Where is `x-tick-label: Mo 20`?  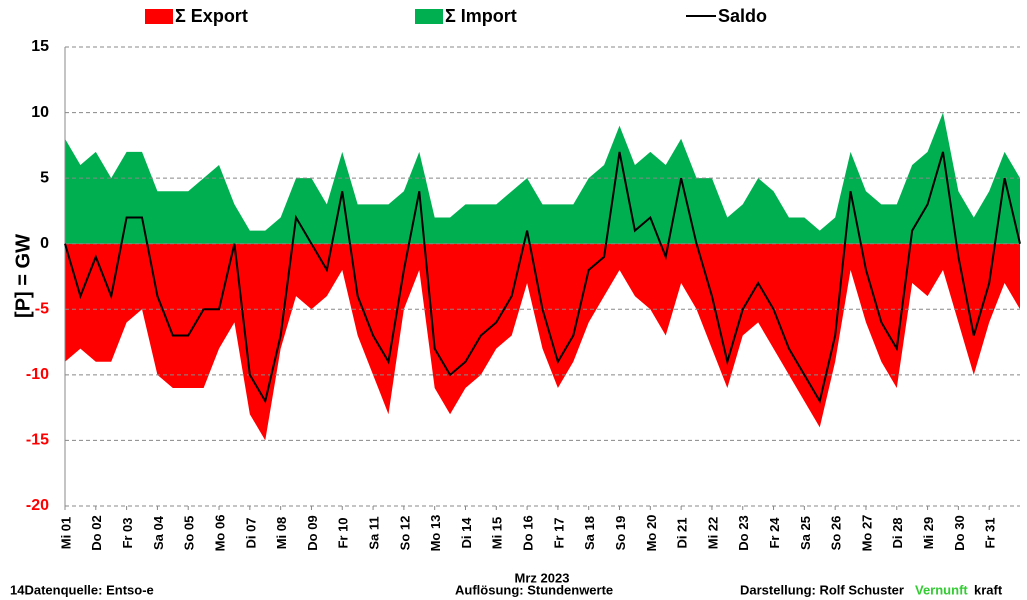 x-tick-label: Mo 20 is located at coordinates (651, 533).